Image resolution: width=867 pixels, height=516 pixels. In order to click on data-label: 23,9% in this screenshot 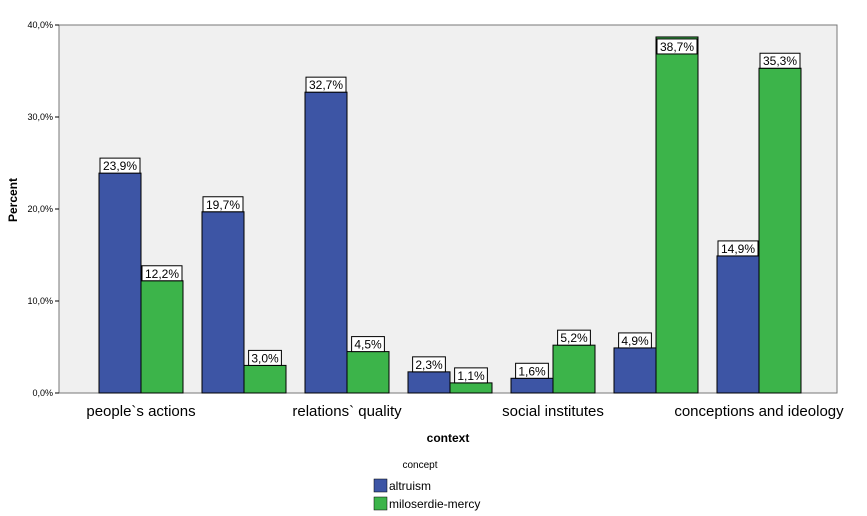, I will do `click(120, 166)`.